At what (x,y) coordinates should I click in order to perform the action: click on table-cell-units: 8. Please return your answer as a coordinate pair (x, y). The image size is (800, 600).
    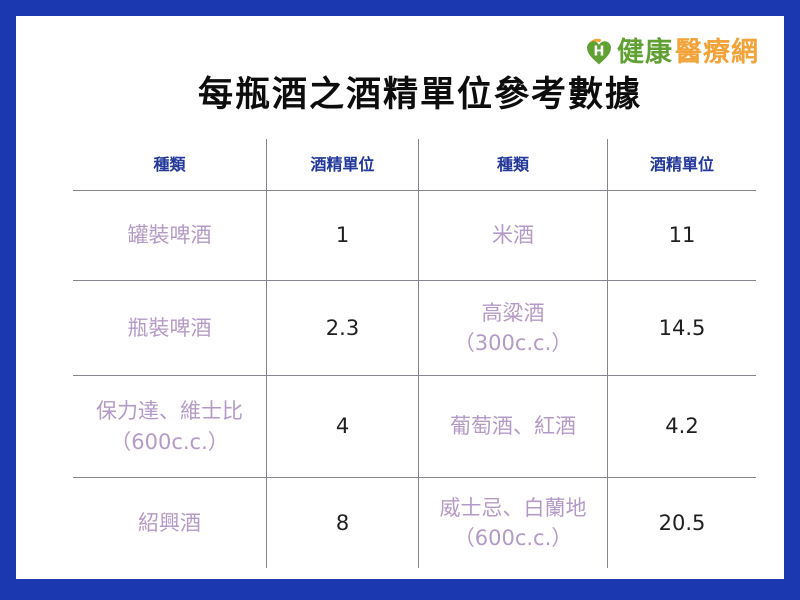
    Looking at the image, I should click on (343, 523).